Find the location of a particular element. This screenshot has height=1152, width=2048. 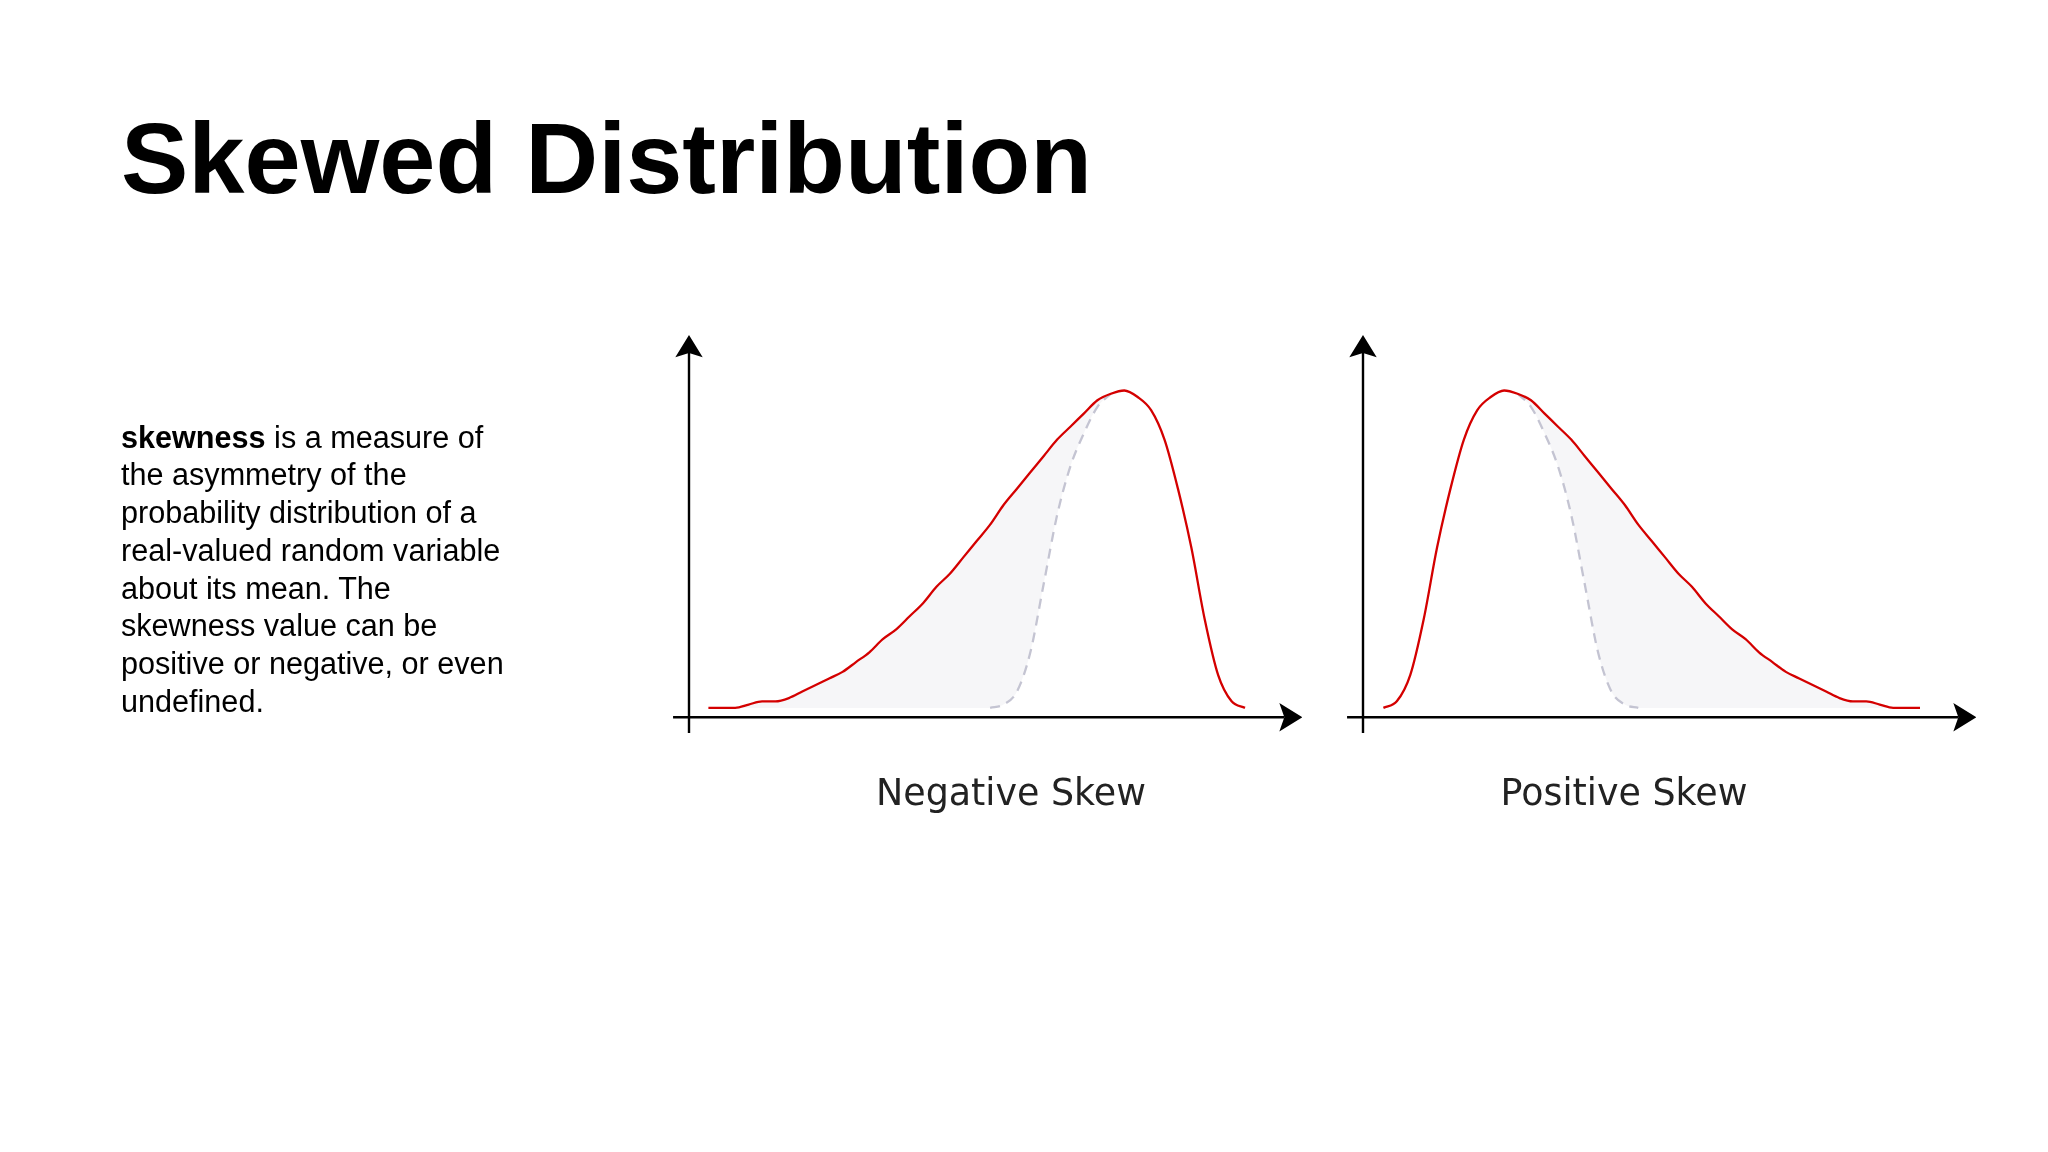

text: skewness is a measure of the asymmetry of the probability distribution of a real-valued random variable about its mean. The skewness value can be positive or negative, or even undefined. is located at coordinates (312, 569).